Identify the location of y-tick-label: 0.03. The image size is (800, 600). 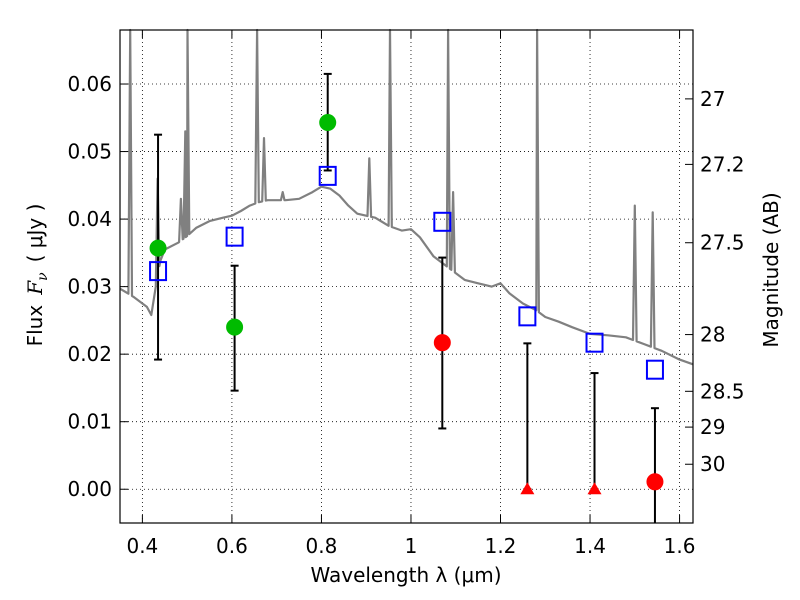
(89, 287).